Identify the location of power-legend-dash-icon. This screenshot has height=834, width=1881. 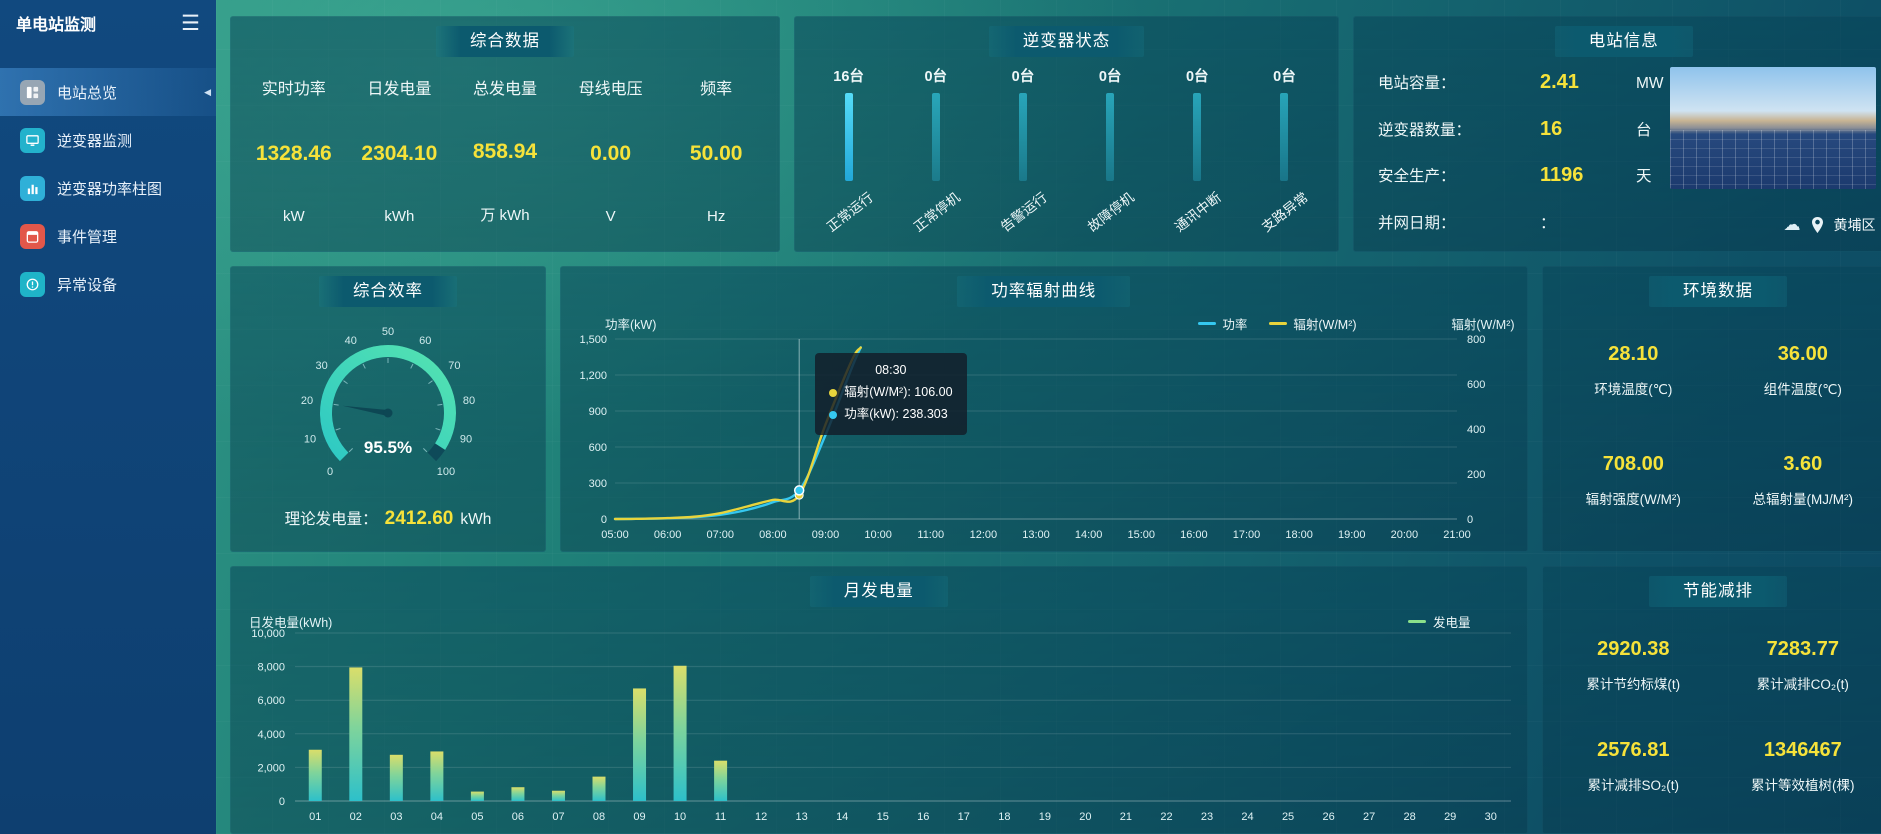
(1207, 323).